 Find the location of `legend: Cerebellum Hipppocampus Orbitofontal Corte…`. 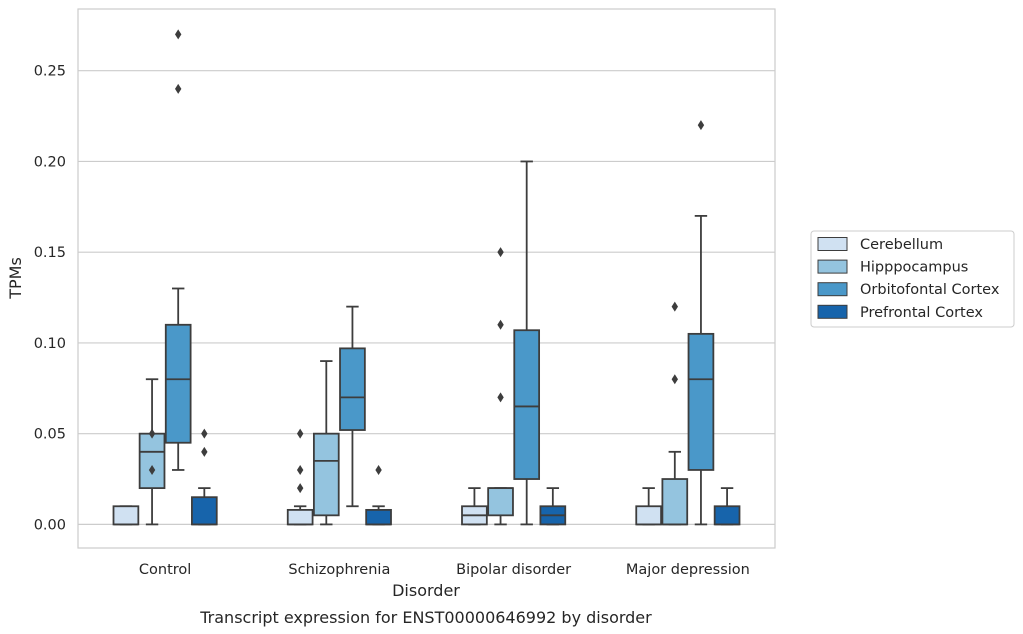

legend: Cerebellum Hipppocampus Orbitofontal Corte… is located at coordinates (912, 279).